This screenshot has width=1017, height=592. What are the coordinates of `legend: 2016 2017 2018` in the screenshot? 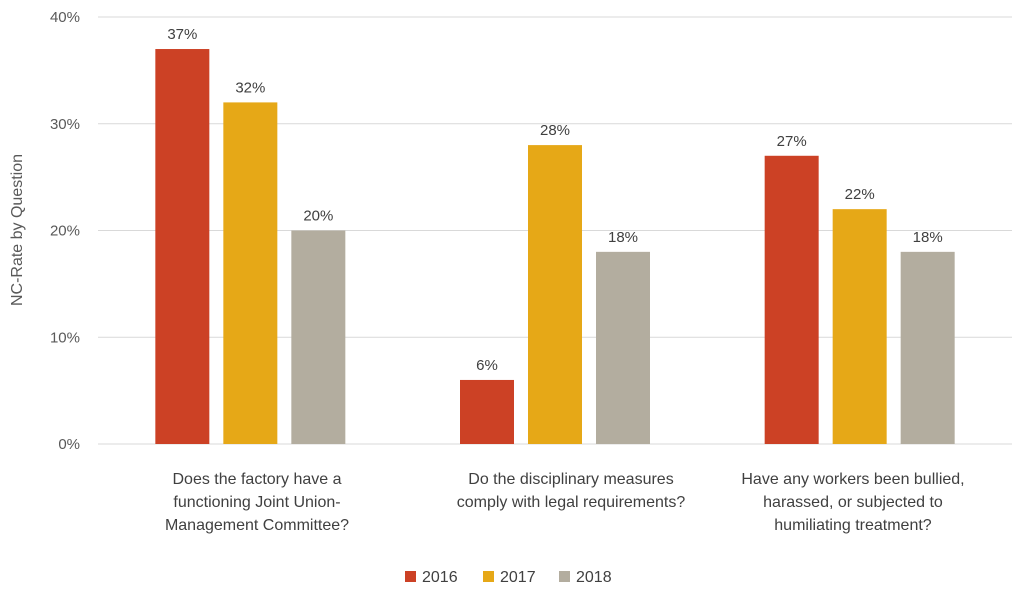 It's located at (508, 577).